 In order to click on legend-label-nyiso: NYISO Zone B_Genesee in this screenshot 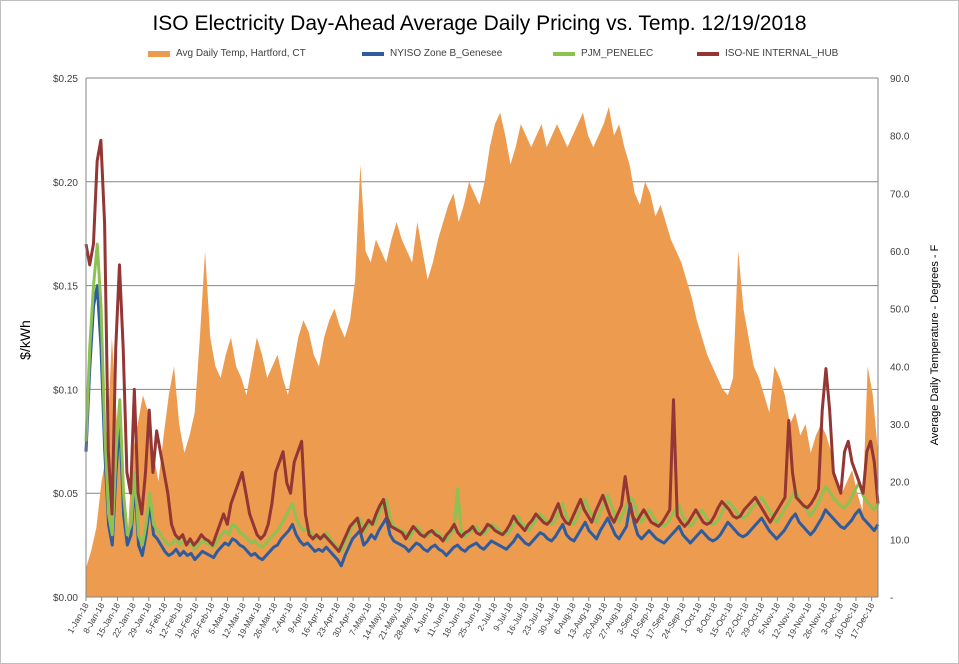, I will do `click(446, 53)`.